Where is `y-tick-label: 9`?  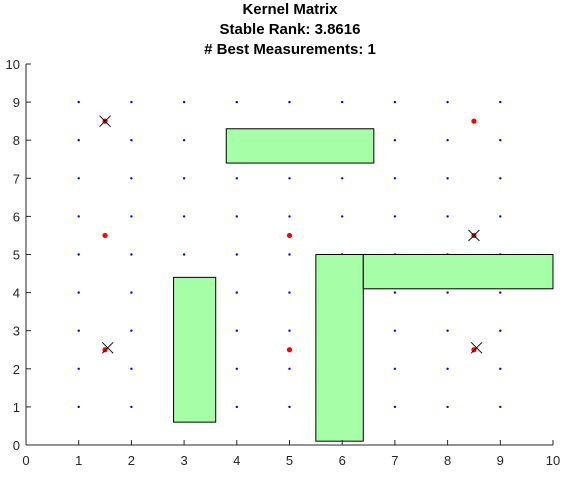
y-tick-label: 9 is located at coordinates (16, 102).